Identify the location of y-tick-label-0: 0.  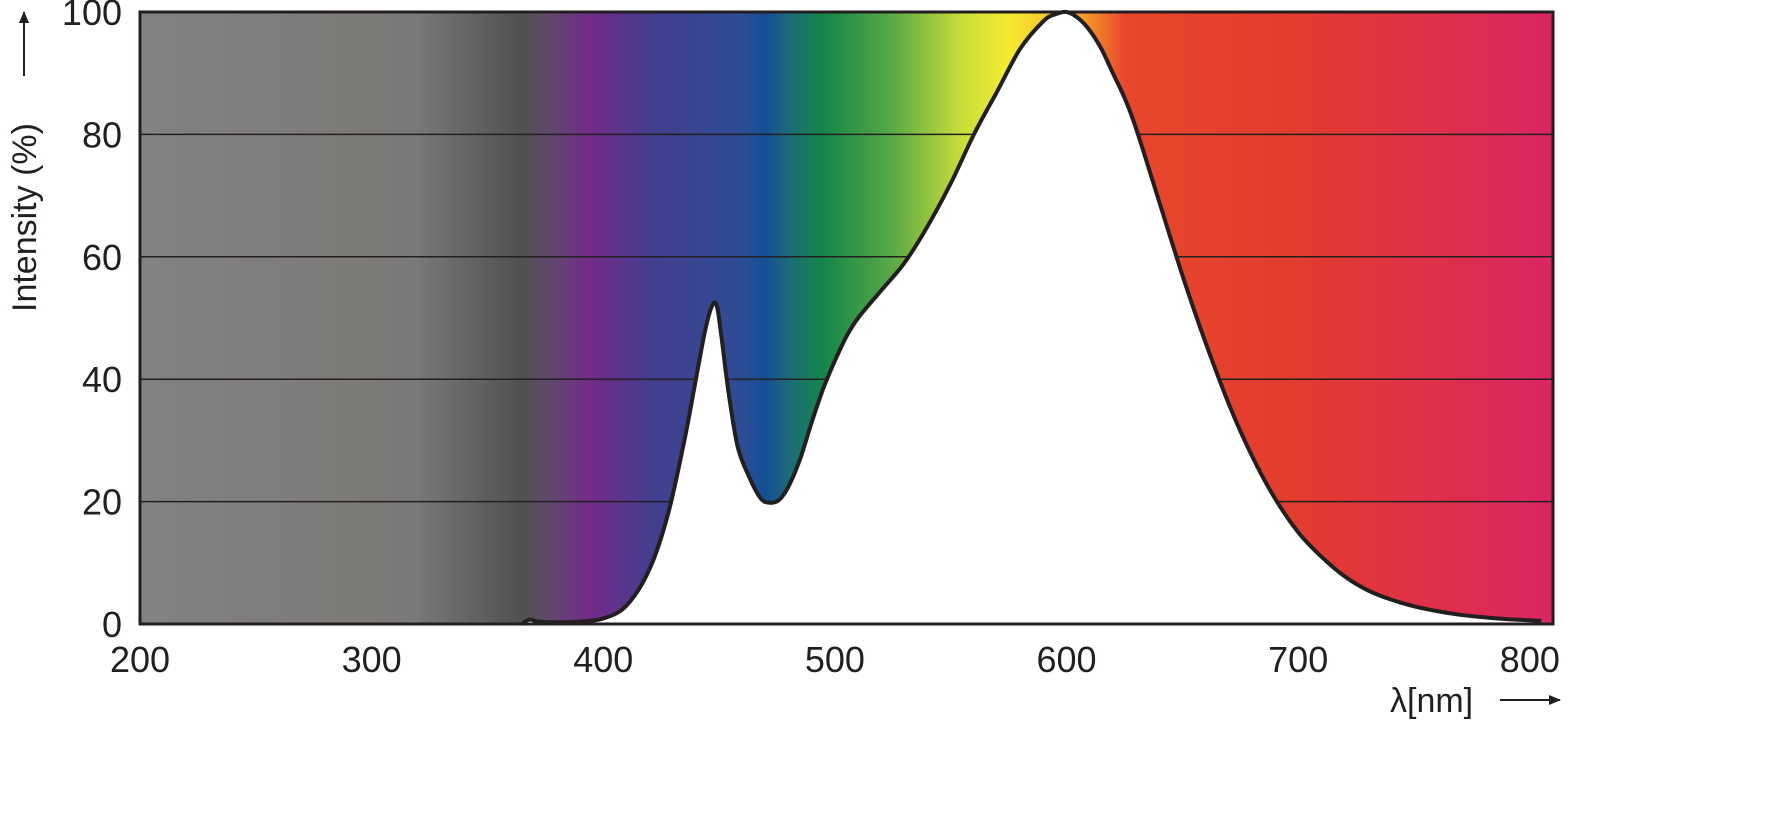
(112, 624).